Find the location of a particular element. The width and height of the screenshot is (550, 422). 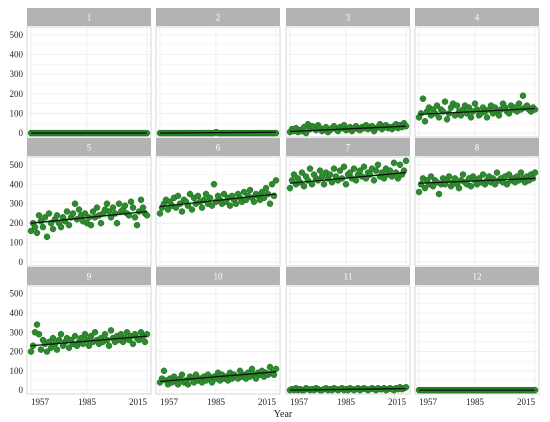

facet-panel-10: 10 1957 1985 2015 is located at coordinates (218, 337).